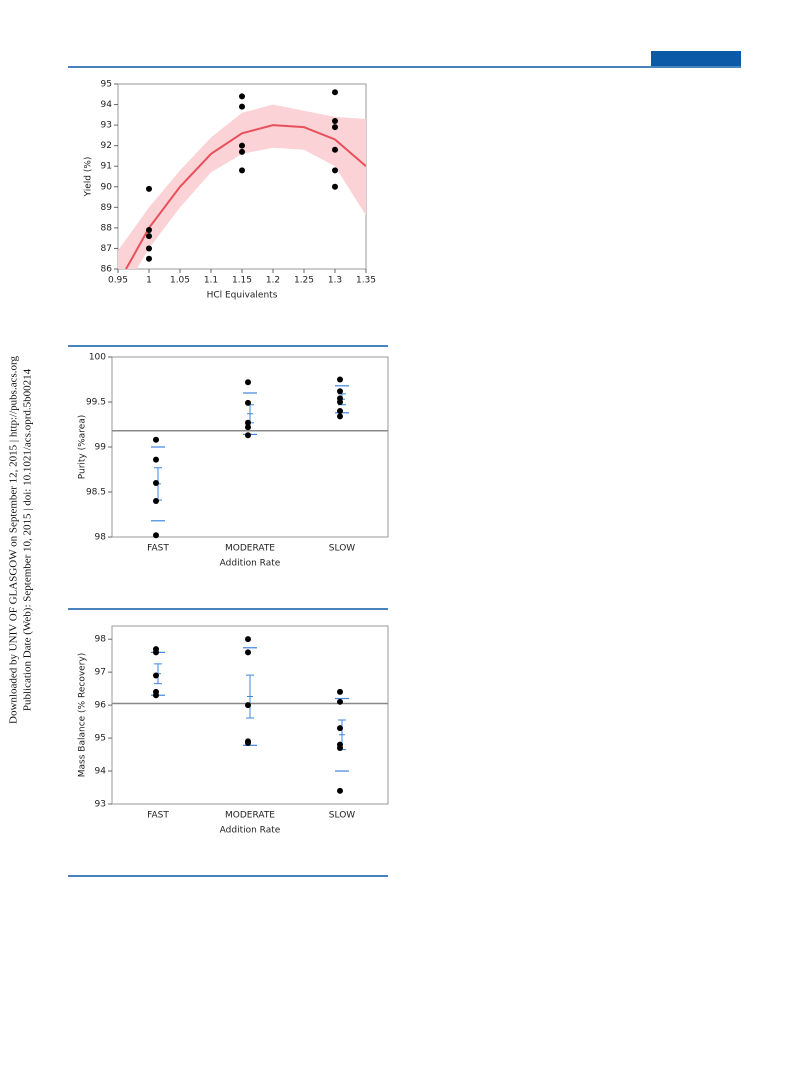 The height and width of the screenshot is (1067, 809). What do you see at coordinates (100, 673) in the screenshot?
I see `y-tick-label: 97` at bounding box center [100, 673].